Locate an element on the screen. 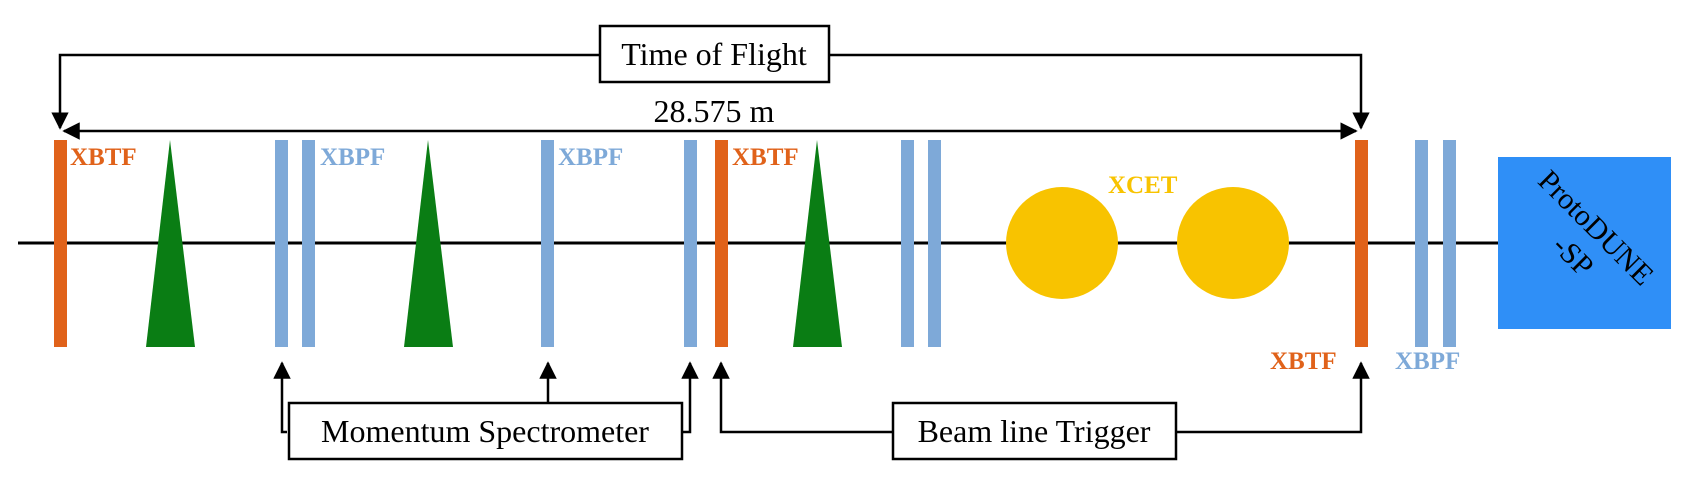 This screenshot has width=1702, height=489. xbpf-detector-1b is located at coordinates (308, 243).